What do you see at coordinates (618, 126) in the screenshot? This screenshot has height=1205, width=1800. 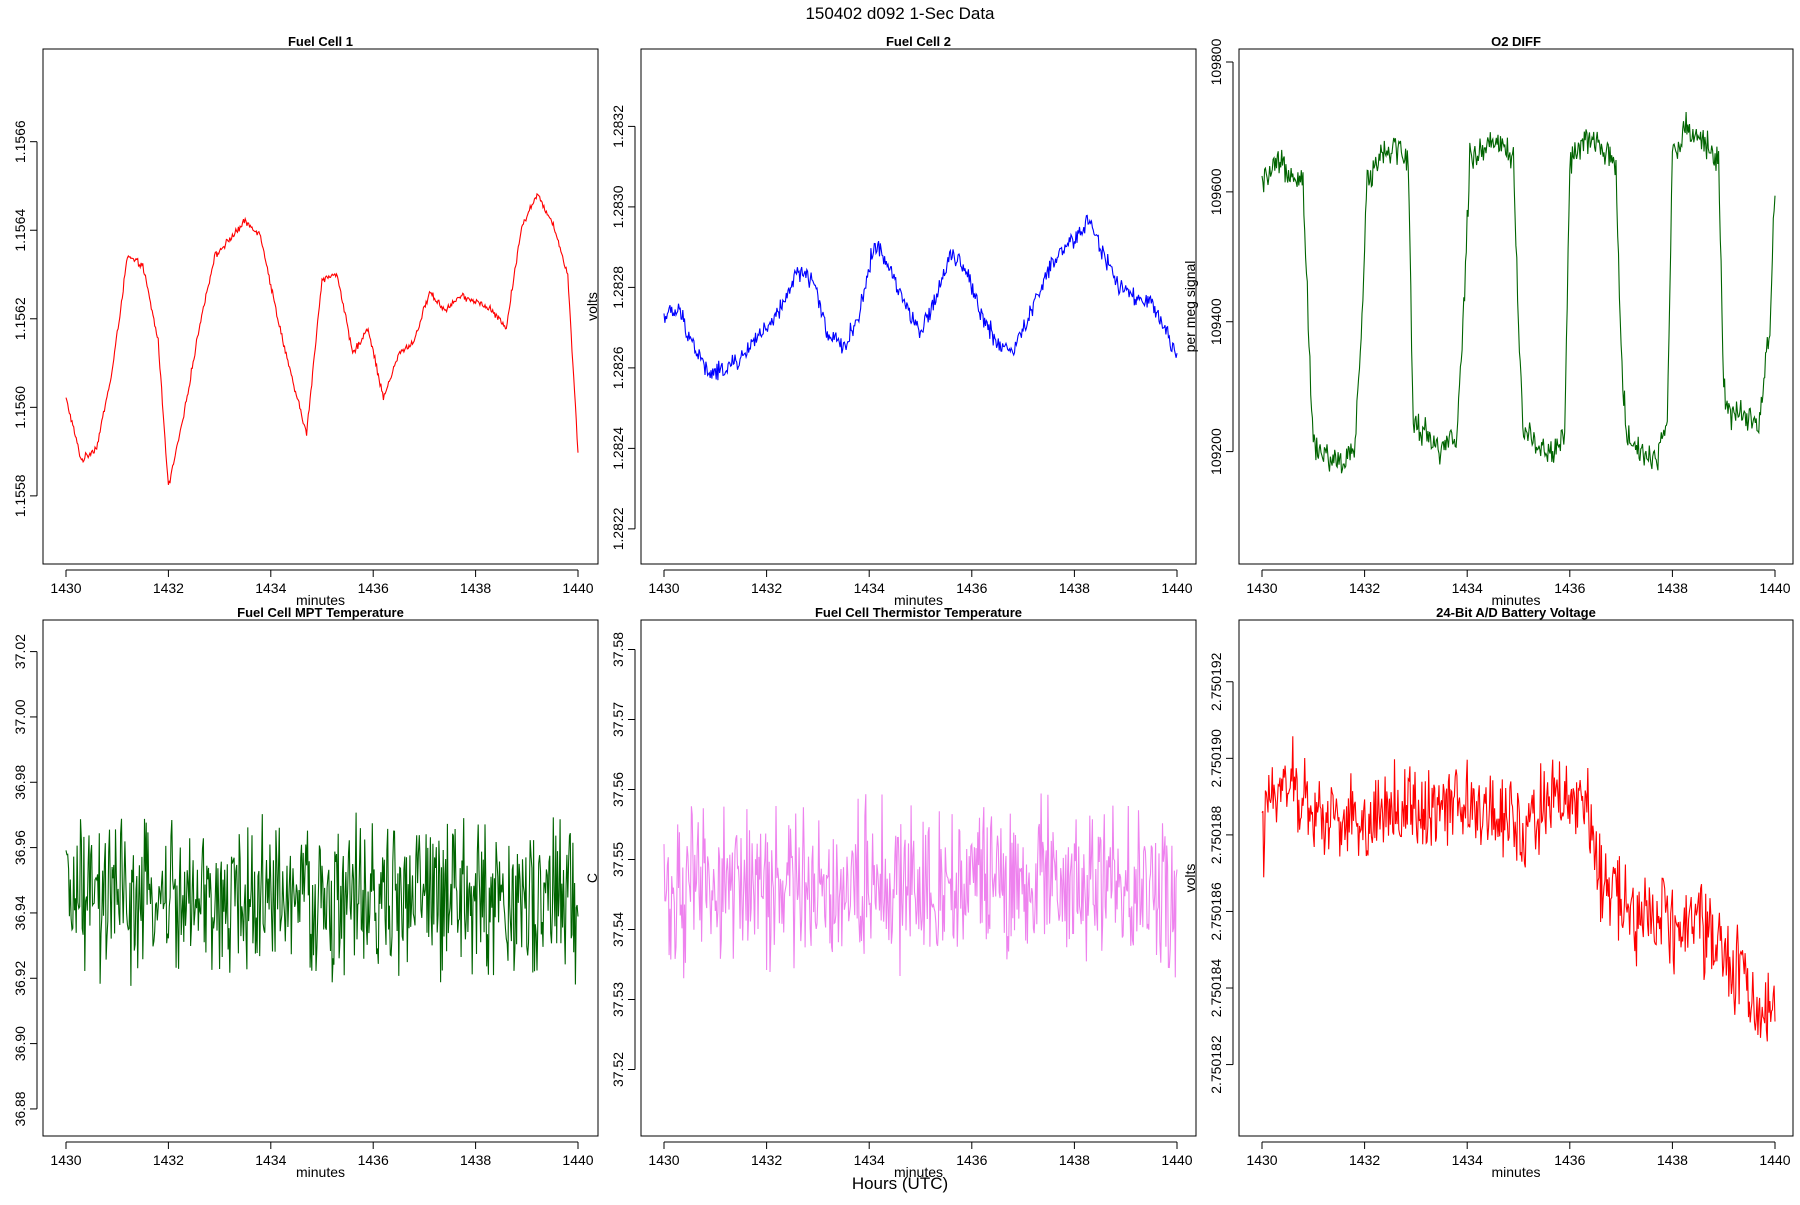 I see `y-tick-label: 1.2832` at bounding box center [618, 126].